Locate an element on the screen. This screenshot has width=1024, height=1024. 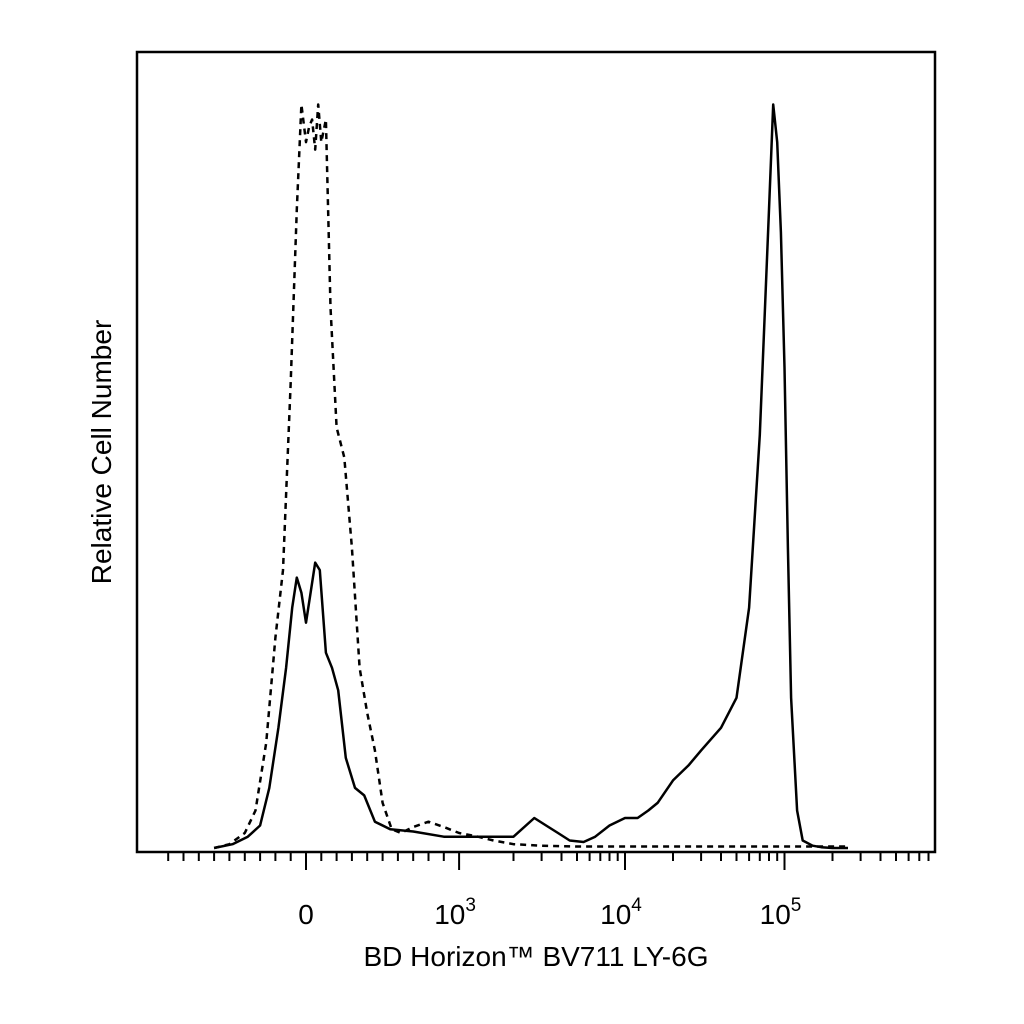
x-tick-label: 10⁴ is located at coordinates (621, 912).